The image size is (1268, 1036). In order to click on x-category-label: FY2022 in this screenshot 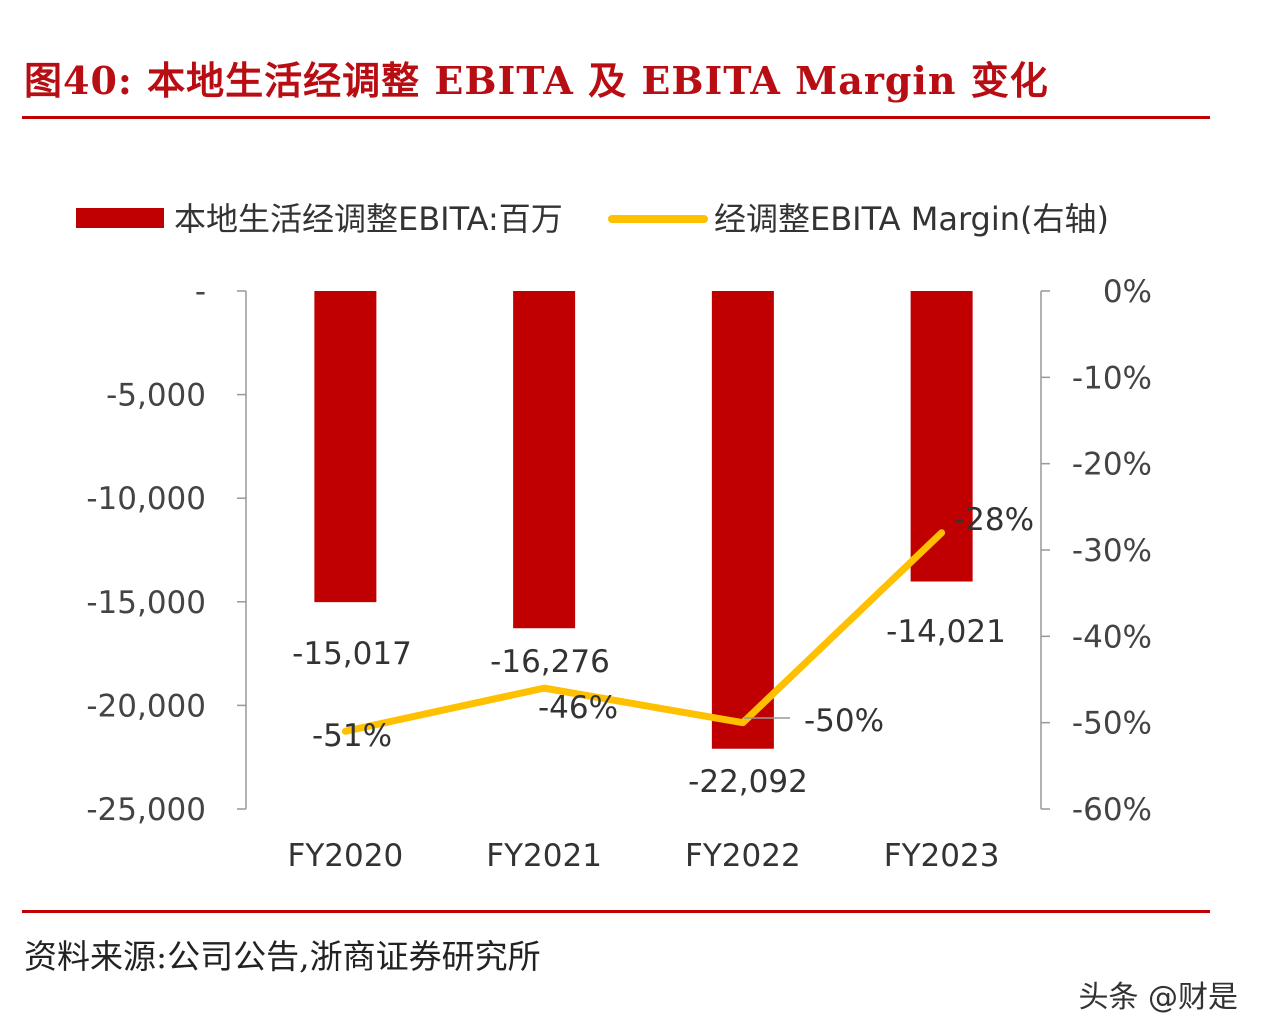, I will do `click(743, 856)`.